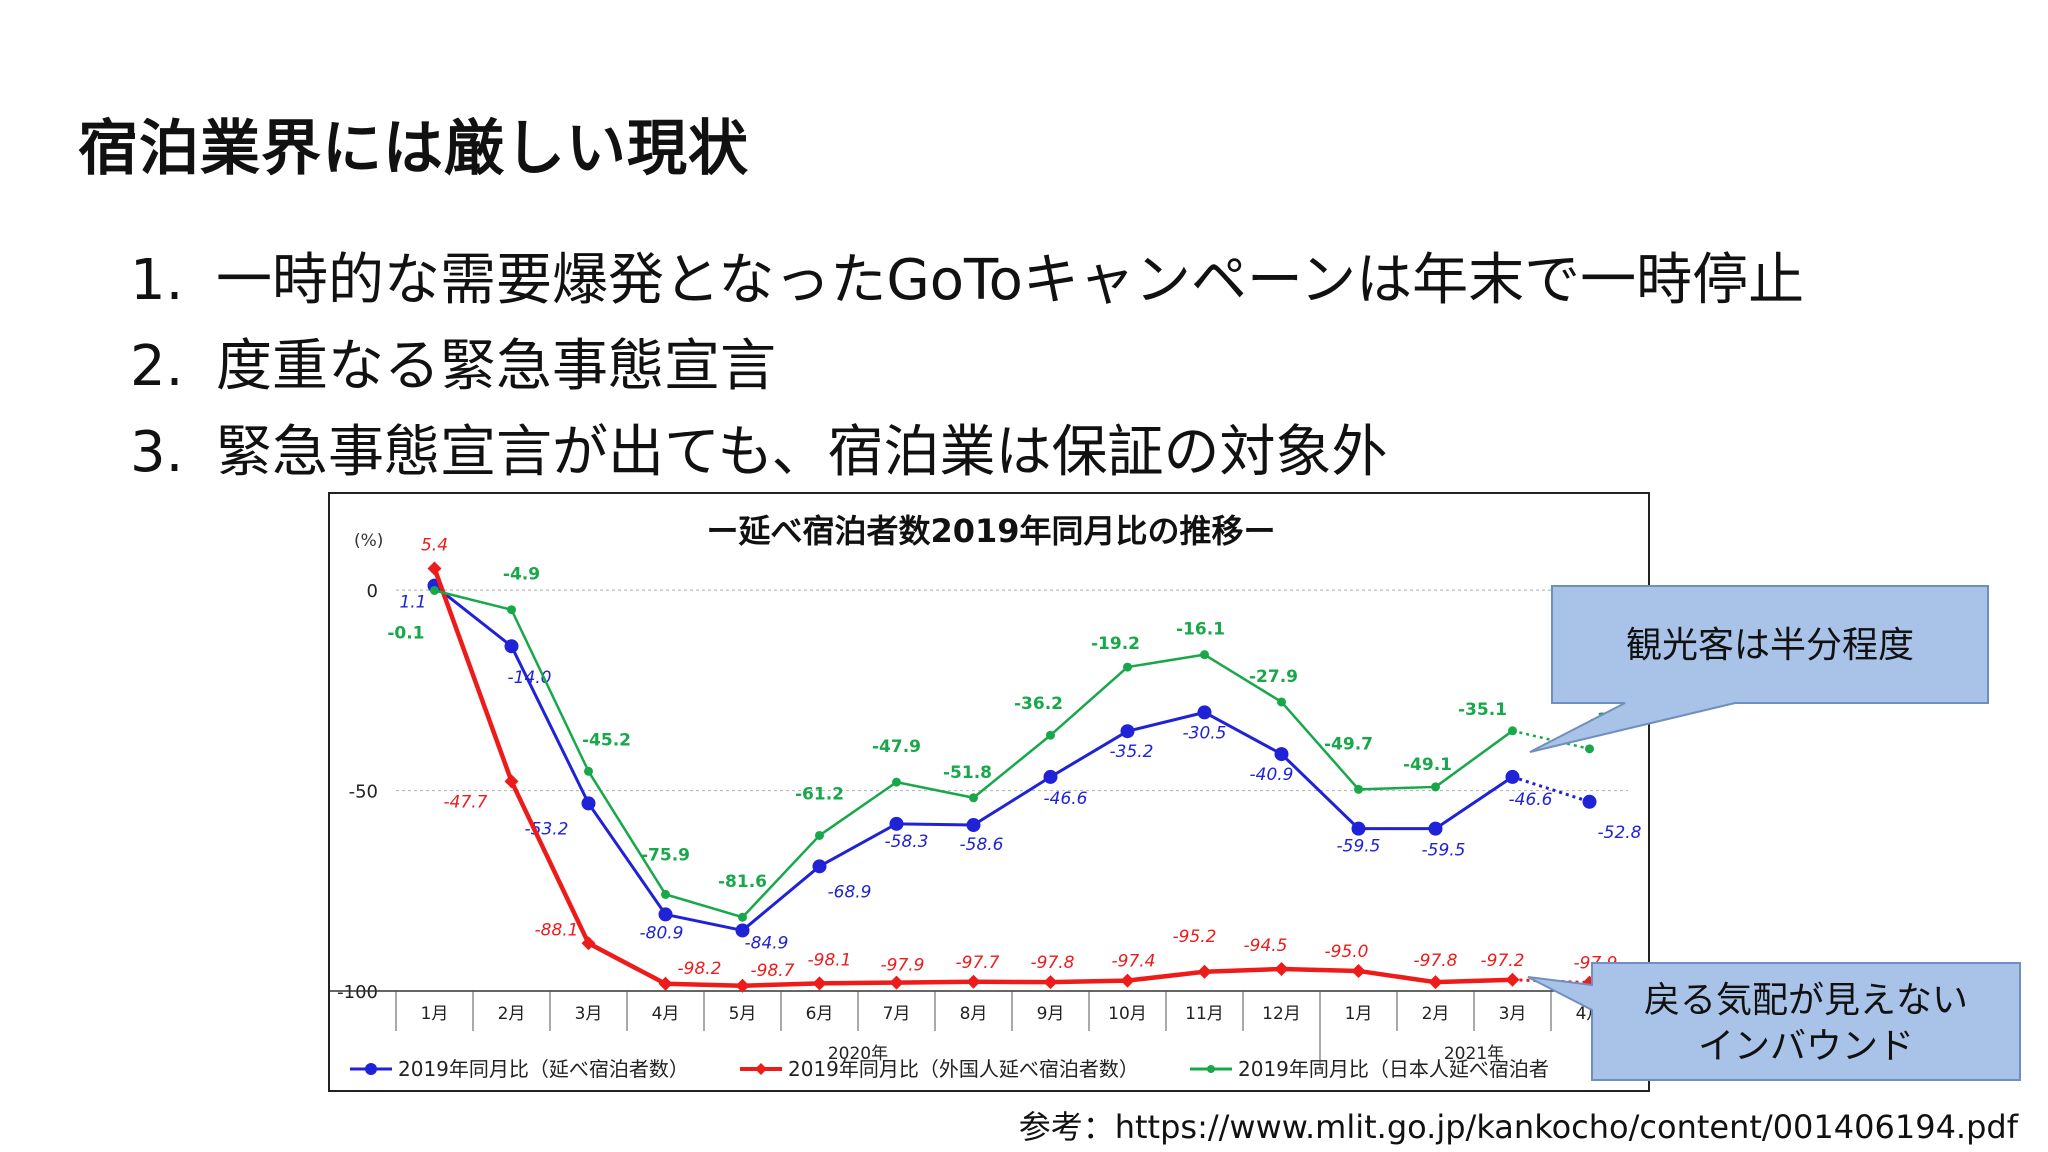  Describe the element at coordinates (496, 366) in the screenshot. I see `bullet-text: 度重なる緊急事態宣言` at that location.